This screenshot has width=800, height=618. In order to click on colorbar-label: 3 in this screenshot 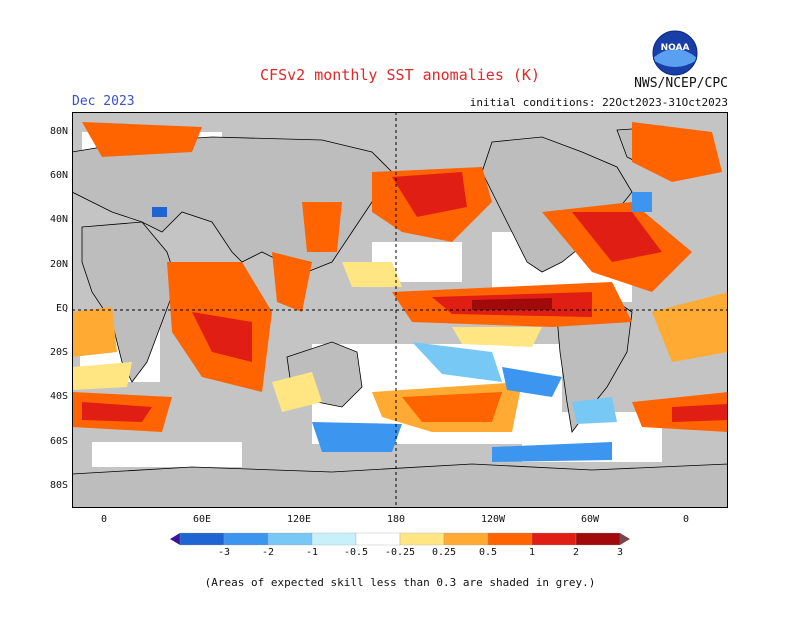, I will do `click(620, 552)`.